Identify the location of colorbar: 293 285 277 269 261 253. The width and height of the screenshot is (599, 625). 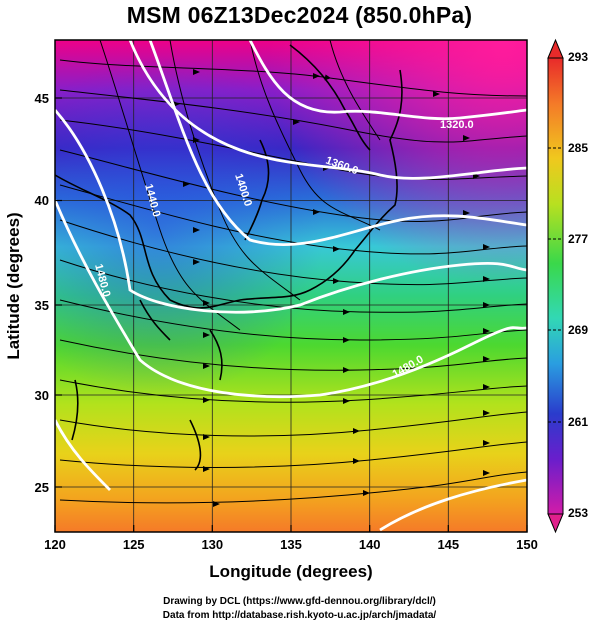
(567, 286).